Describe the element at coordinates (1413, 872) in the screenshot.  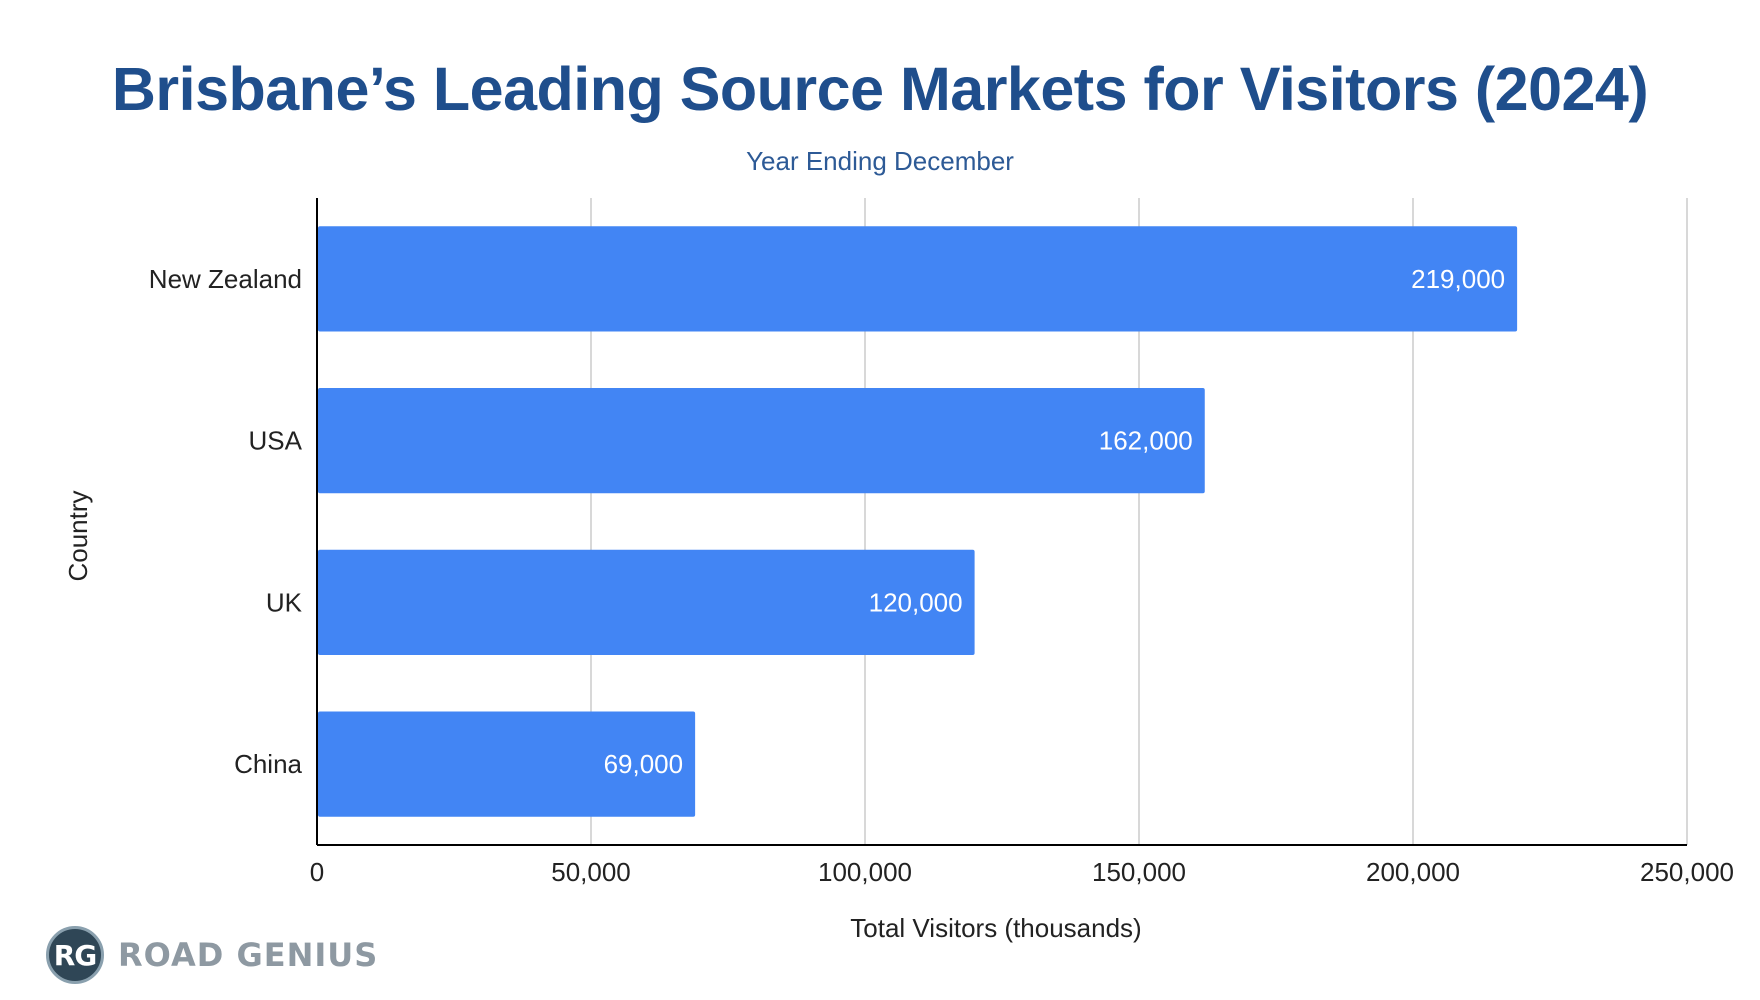
I see `x-tick-label: 200,000` at that location.